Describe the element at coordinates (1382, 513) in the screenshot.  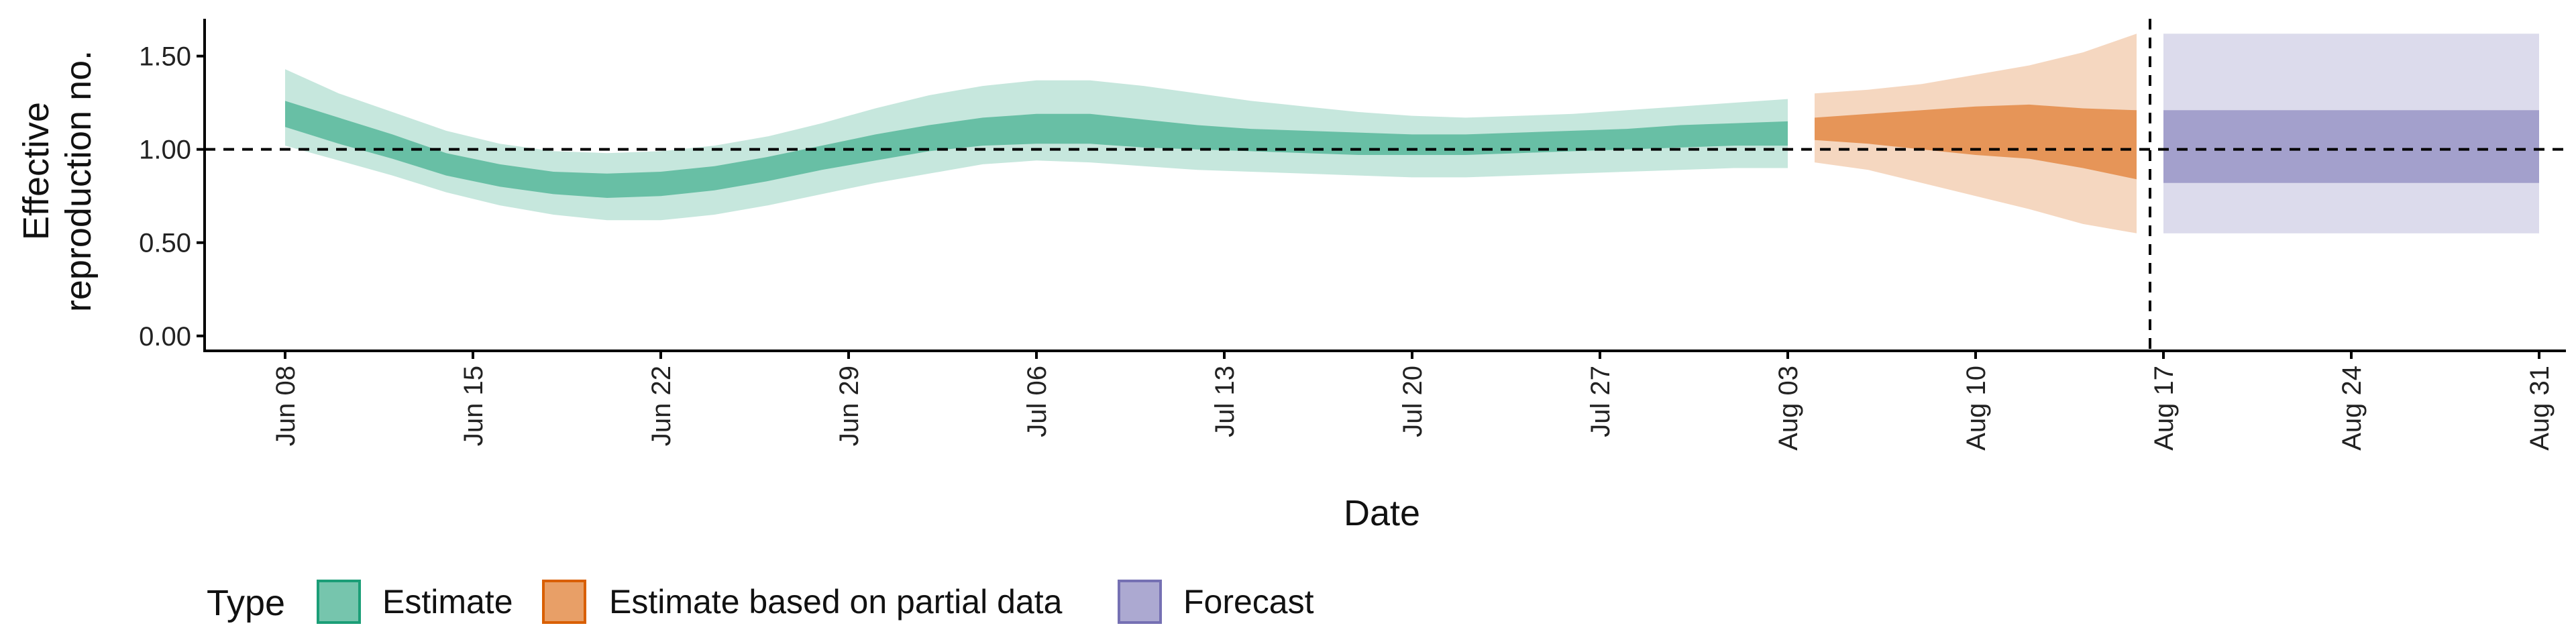
I see `x-axis-title: Date` at that location.